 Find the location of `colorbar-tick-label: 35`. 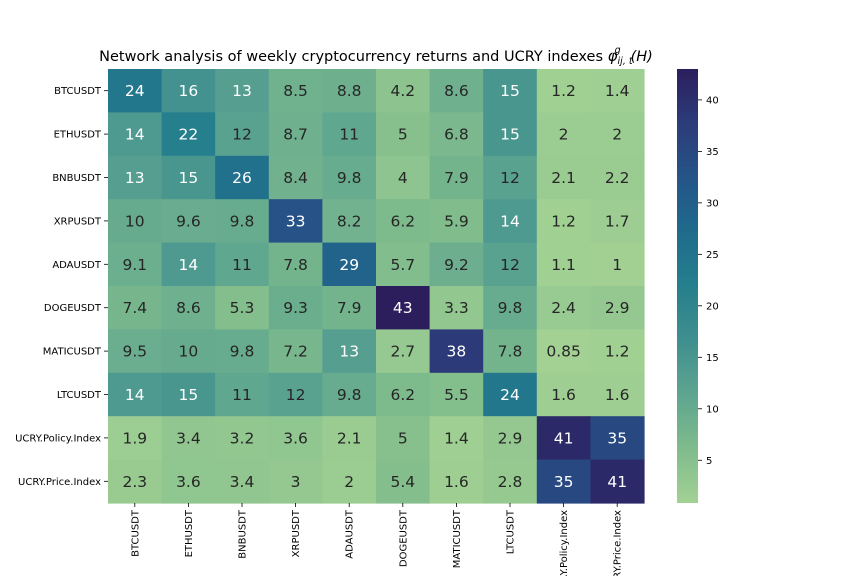

colorbar-tick-label: 35 is located at coordinates (712, 152).